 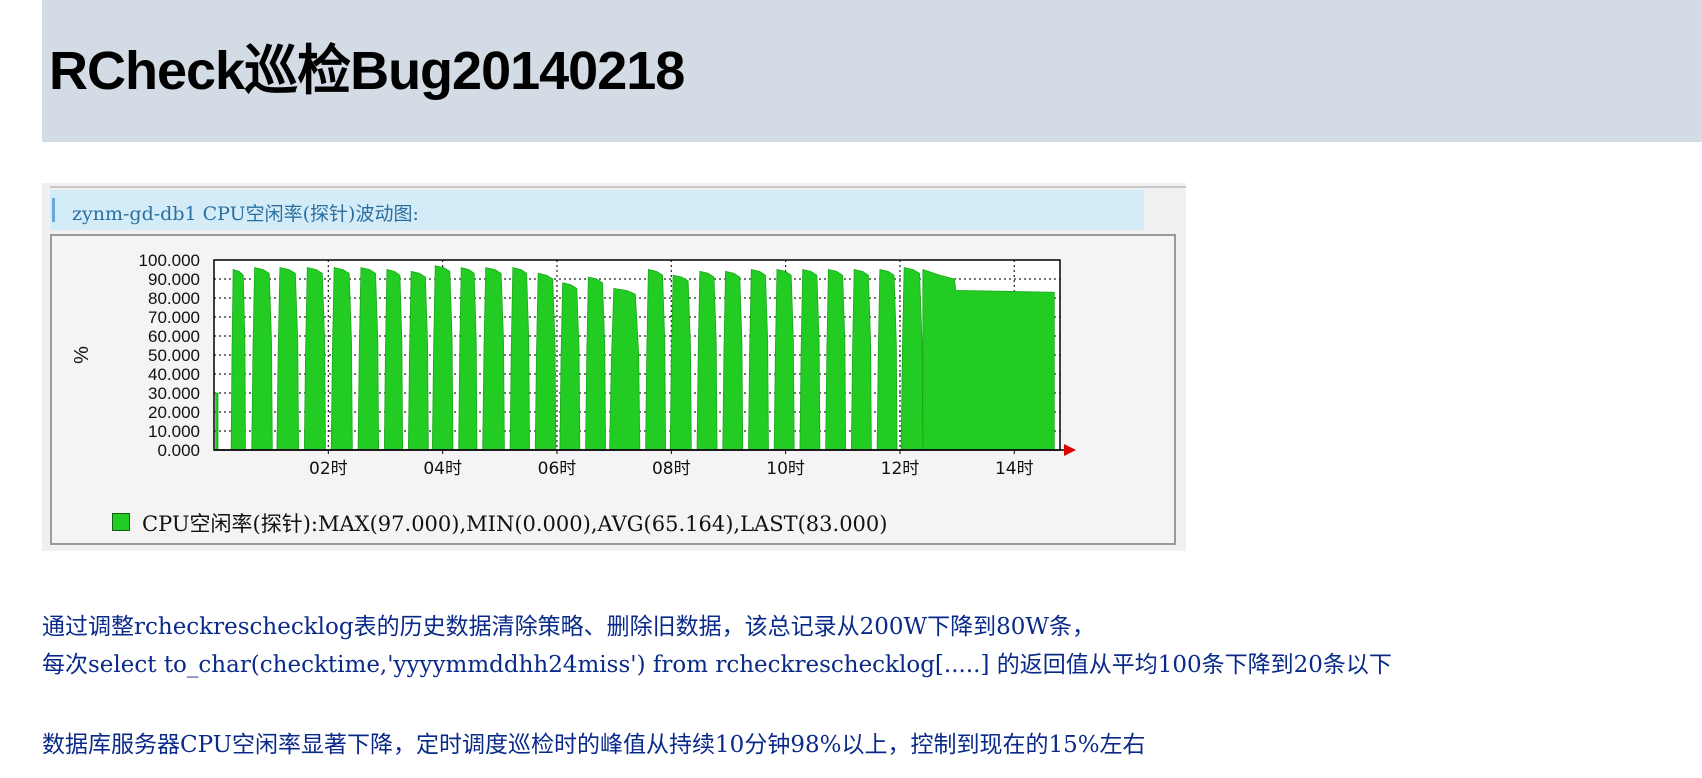 I want to click on legend-swatch, so click(x=121, y=522).